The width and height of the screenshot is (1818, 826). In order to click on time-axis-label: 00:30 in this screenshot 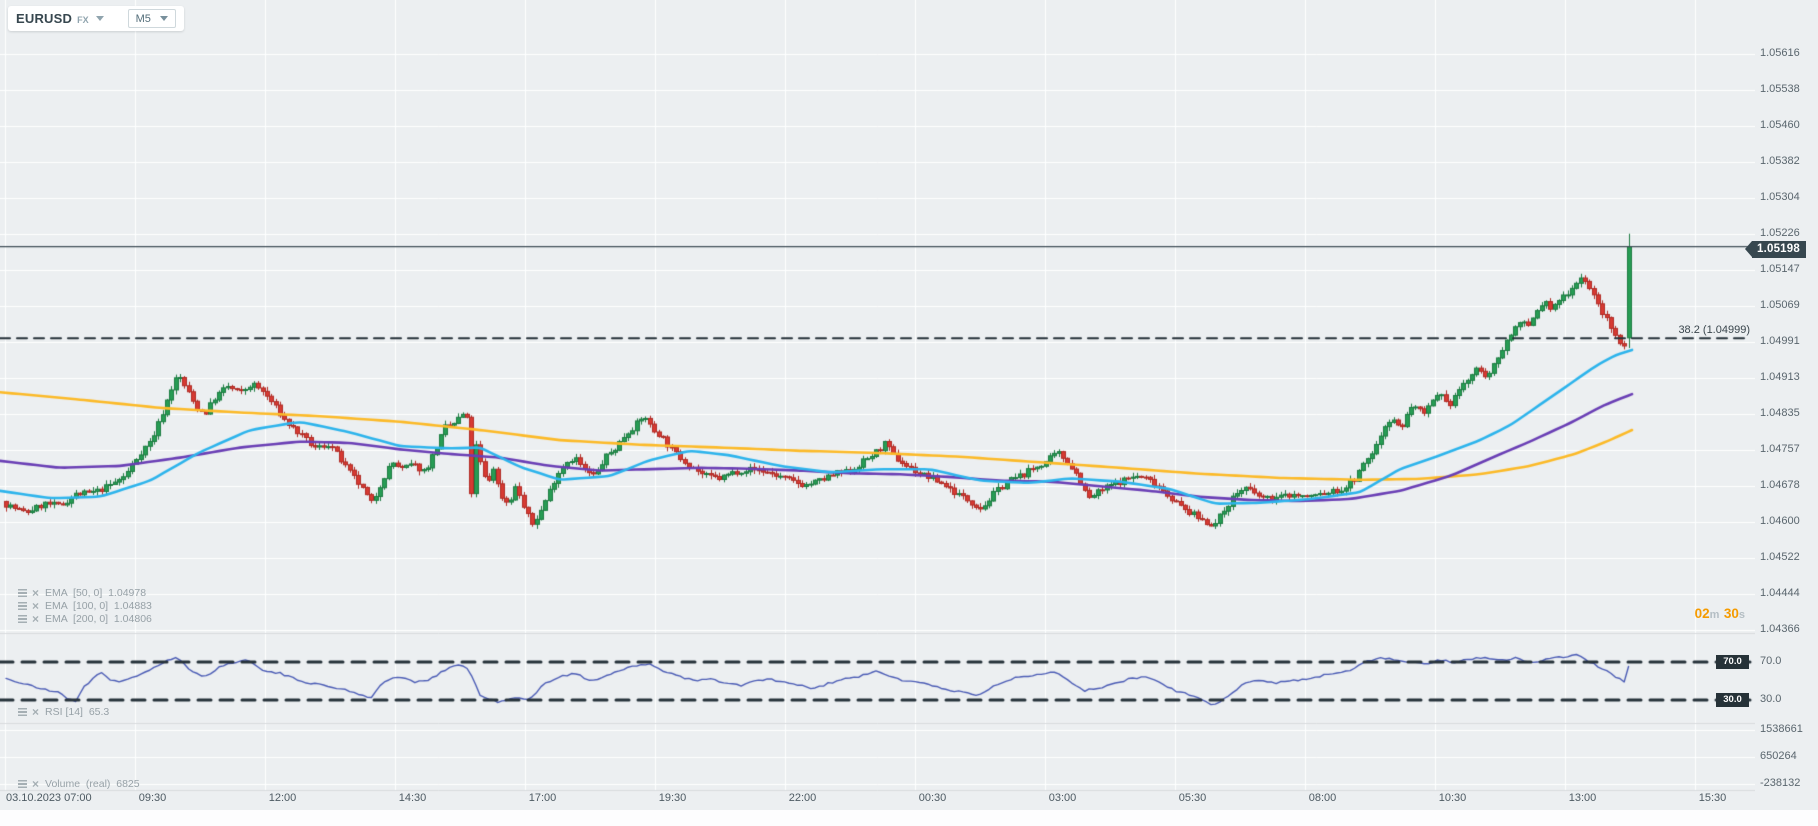, I will do `click(932, 798)`.